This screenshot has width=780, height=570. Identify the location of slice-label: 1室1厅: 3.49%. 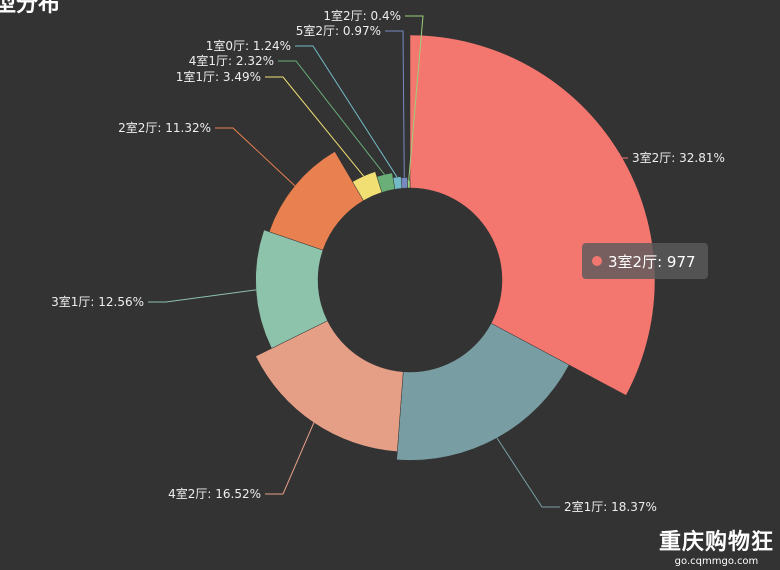
(218, 76).